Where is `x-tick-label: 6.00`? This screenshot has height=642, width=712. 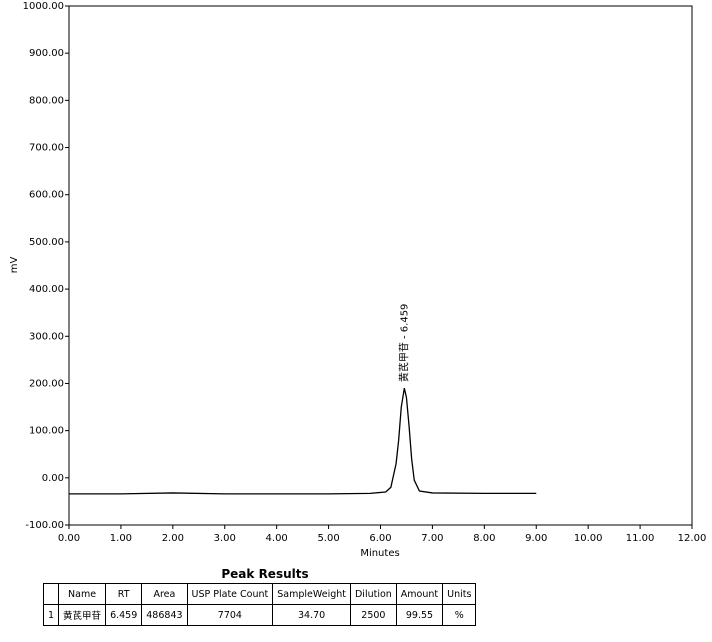 x-tick-label: 6.00 is located at coordinates (380, 538).